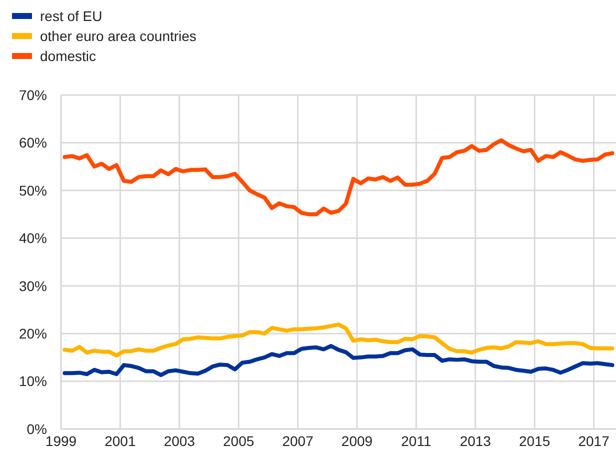  What do you see at coordinates (118, 36) in the screenshot?
I see `legend-label: other euro area countries` at bounding box center [118, 36].